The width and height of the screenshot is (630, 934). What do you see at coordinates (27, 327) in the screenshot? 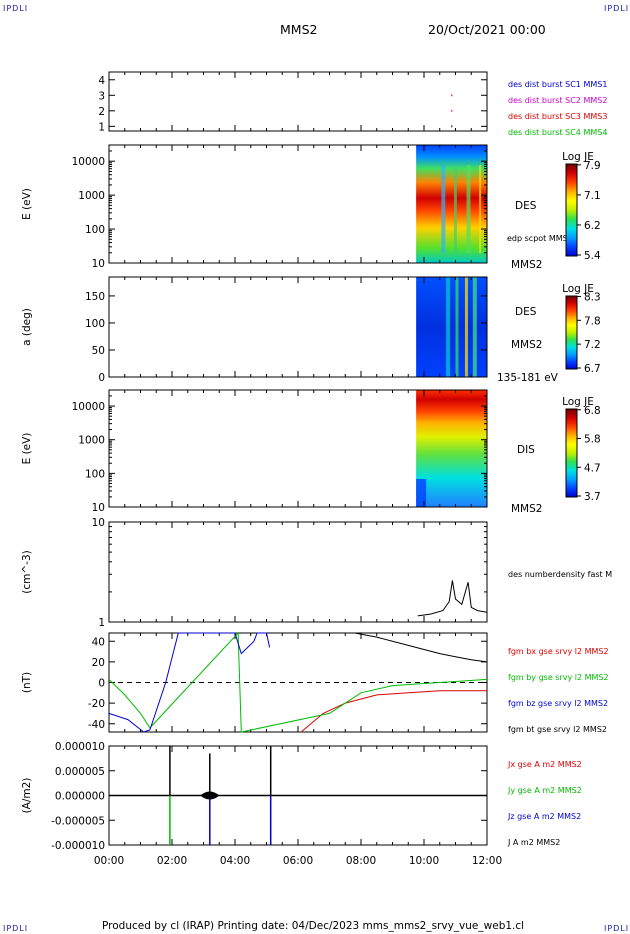
I see `des_pitch-y-axis-label: a (deg)` at bounding box center [27, 327].